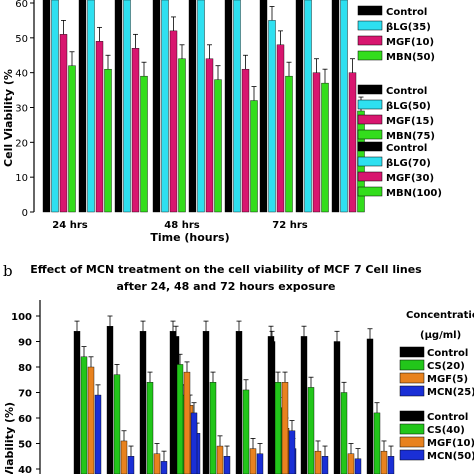  I want to click on panel-a-x-tick-label: 48 hrs, so click(181, 225).